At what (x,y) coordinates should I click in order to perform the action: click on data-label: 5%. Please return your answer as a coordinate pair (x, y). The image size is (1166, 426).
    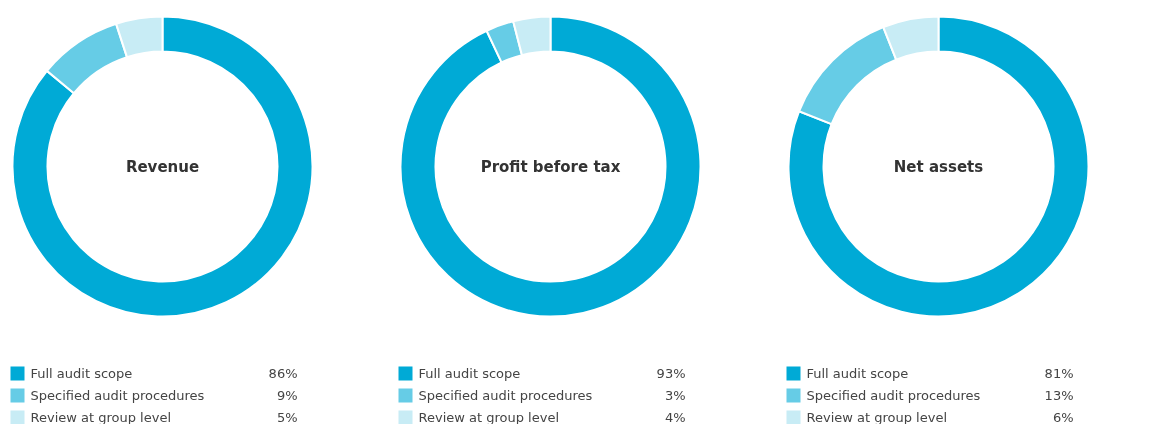
    Looking at the image, I should click on (287, 417).